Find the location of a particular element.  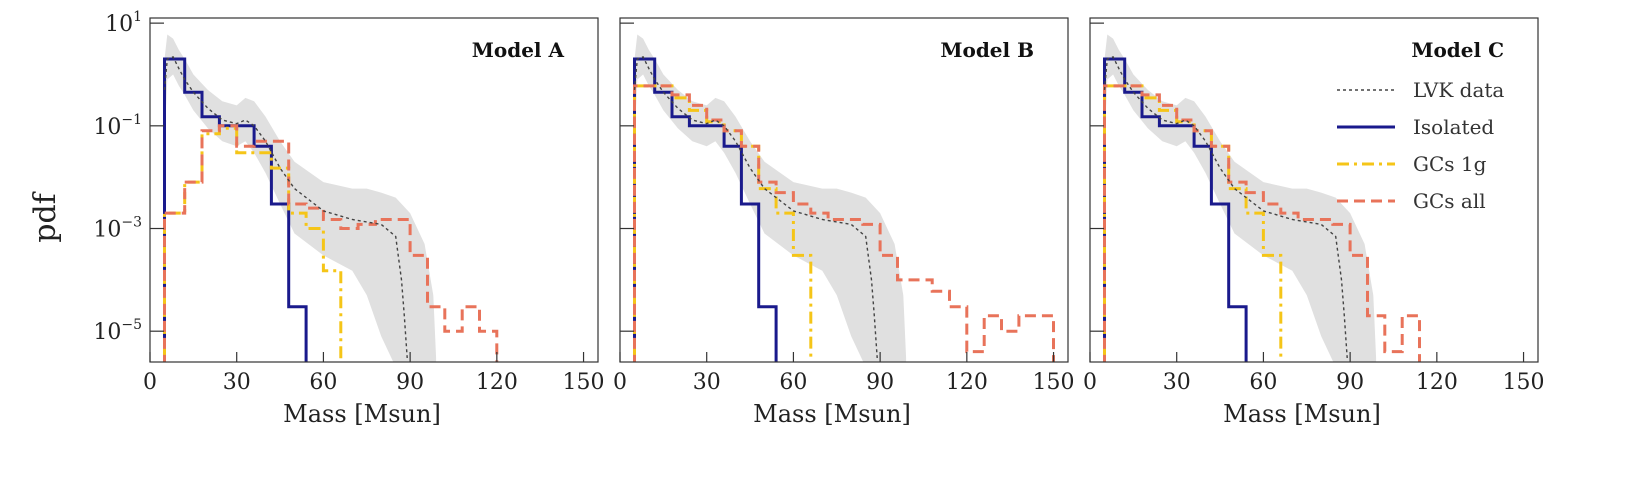

panel-title: Model A is located at coordinates (518, 50).